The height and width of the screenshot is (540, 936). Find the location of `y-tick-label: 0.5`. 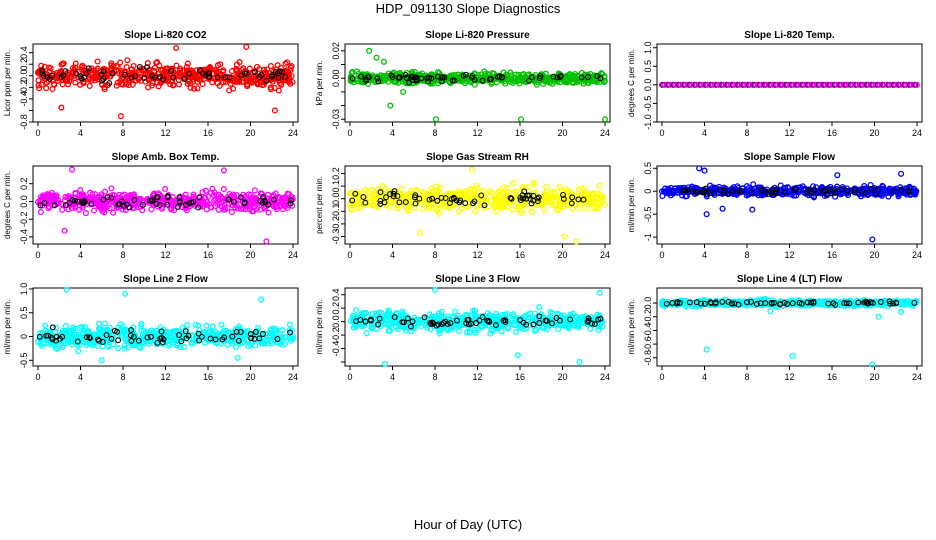

y-tick-label: 0.5 is located at coordinates (648, 66).